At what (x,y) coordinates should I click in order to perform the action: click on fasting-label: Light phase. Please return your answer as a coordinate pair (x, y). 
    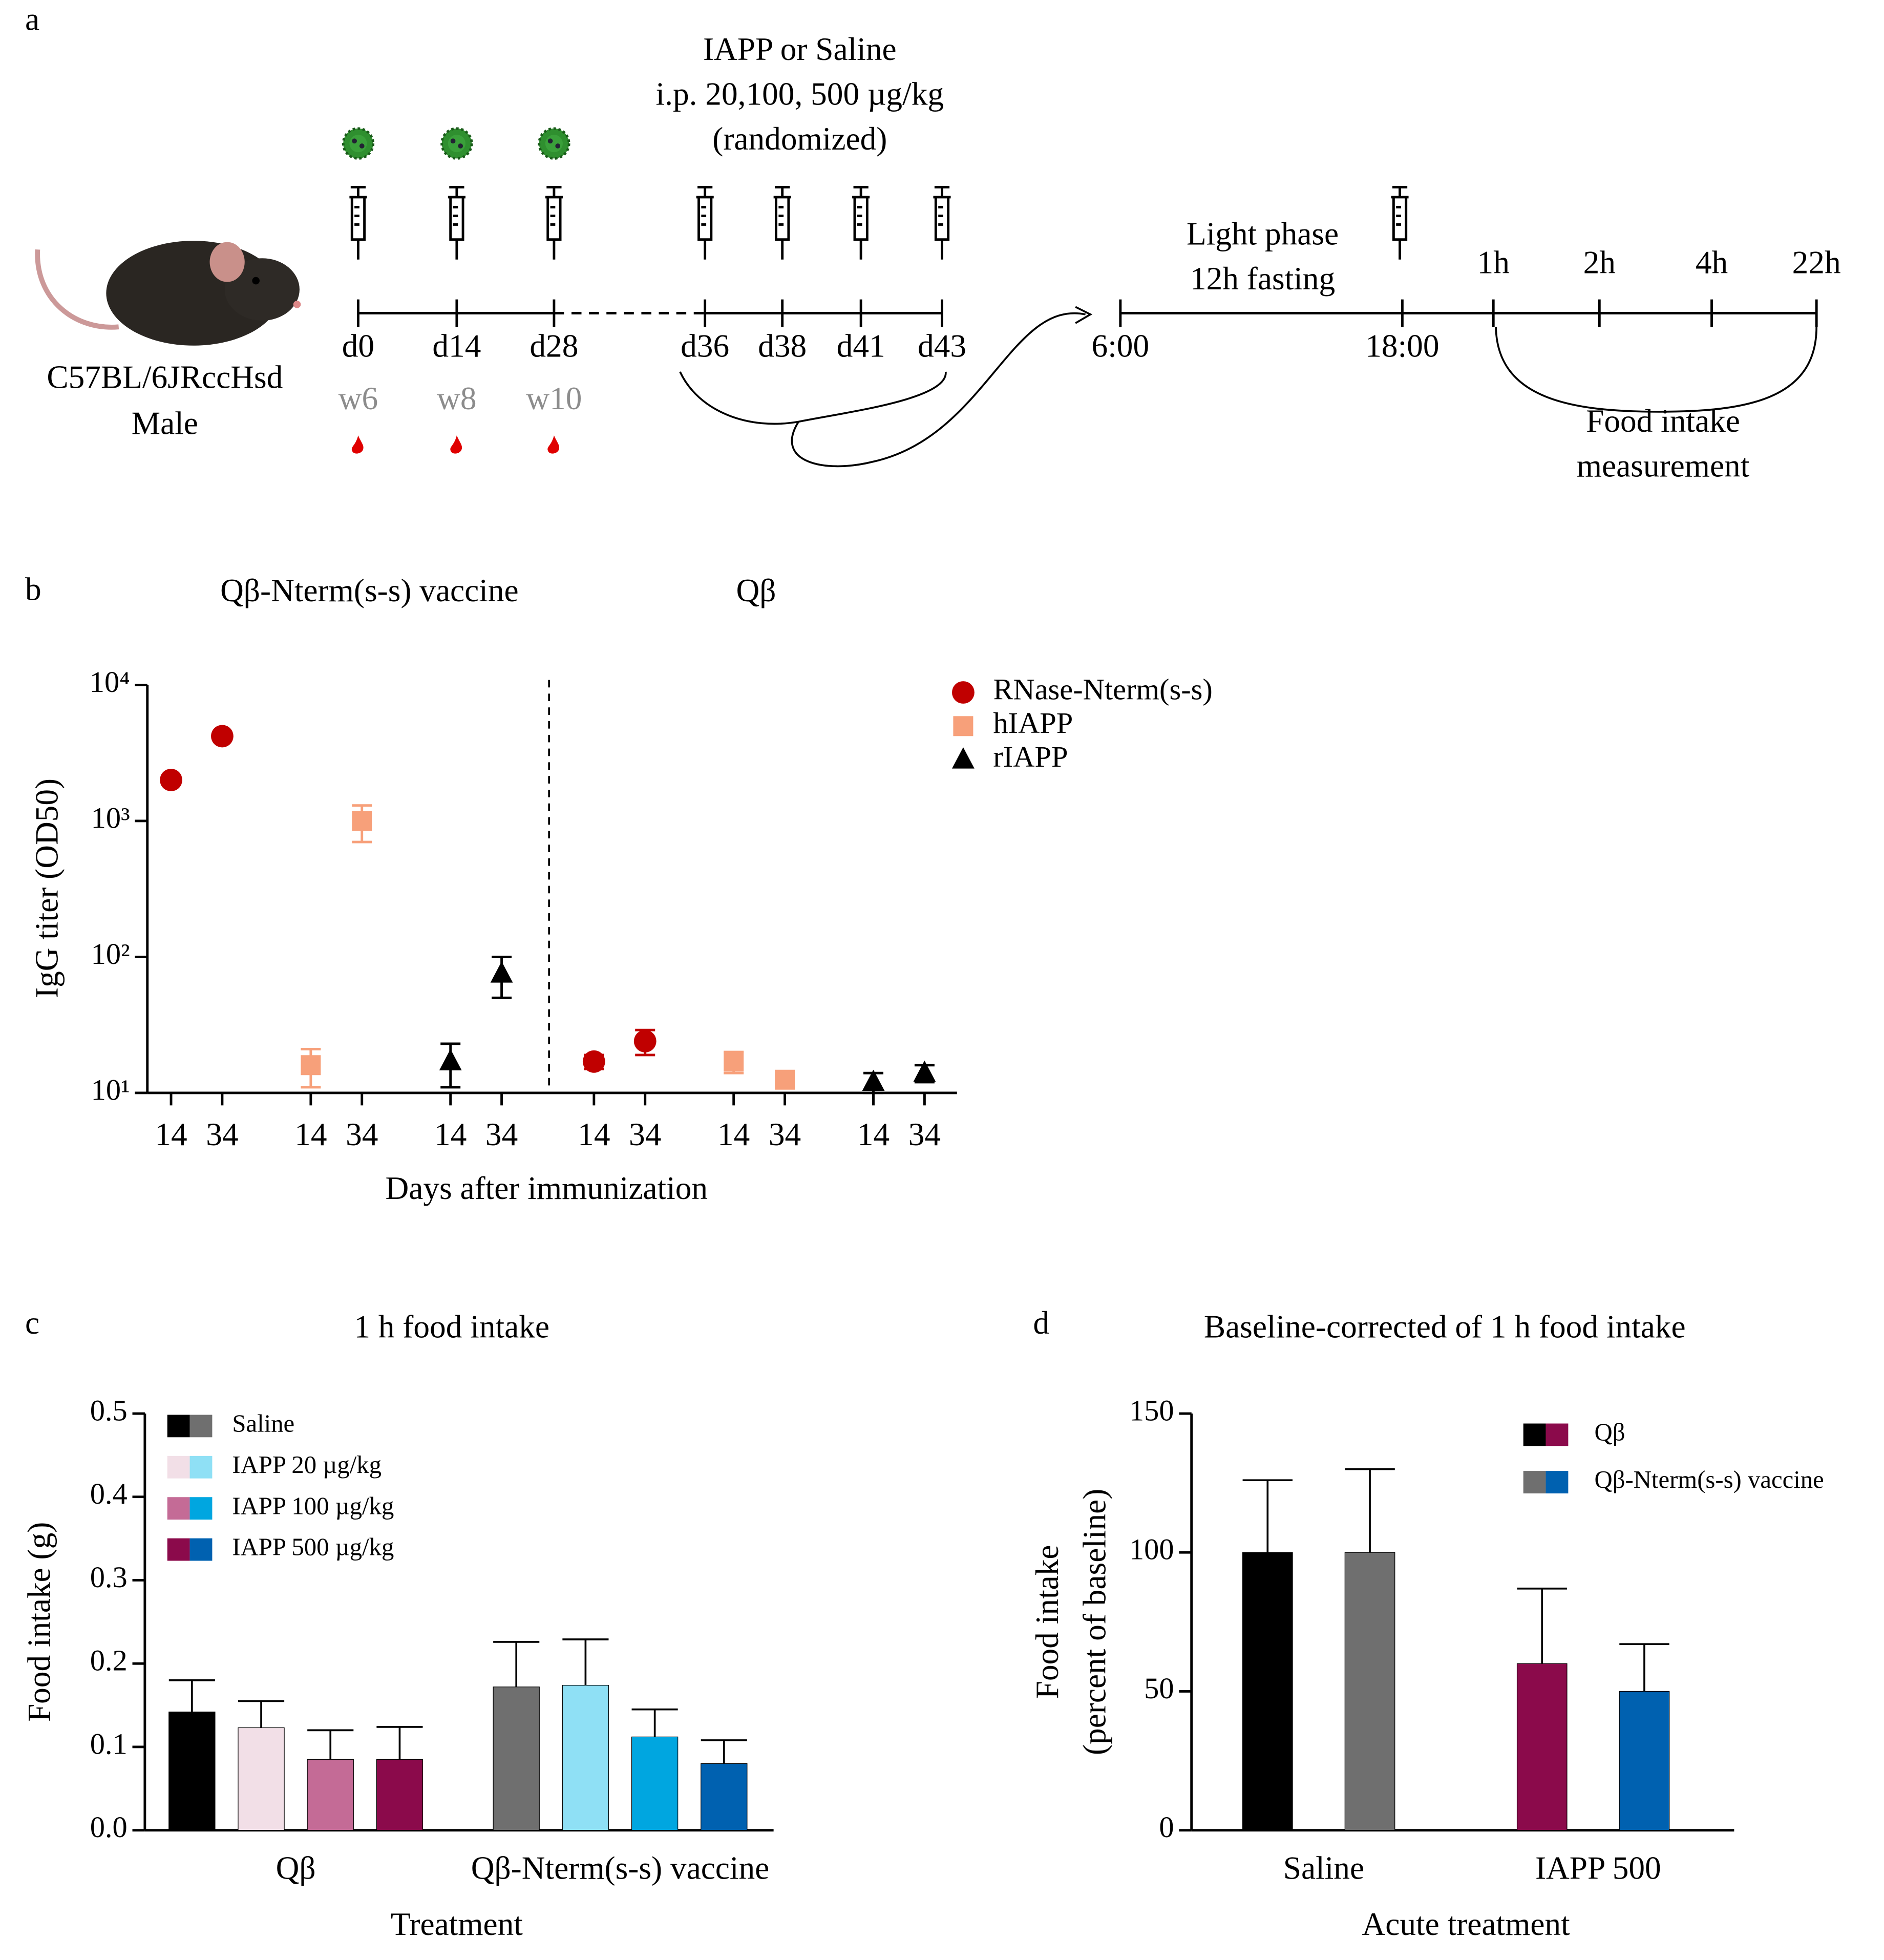
    Looking at the image, I should click on (1263, 233).